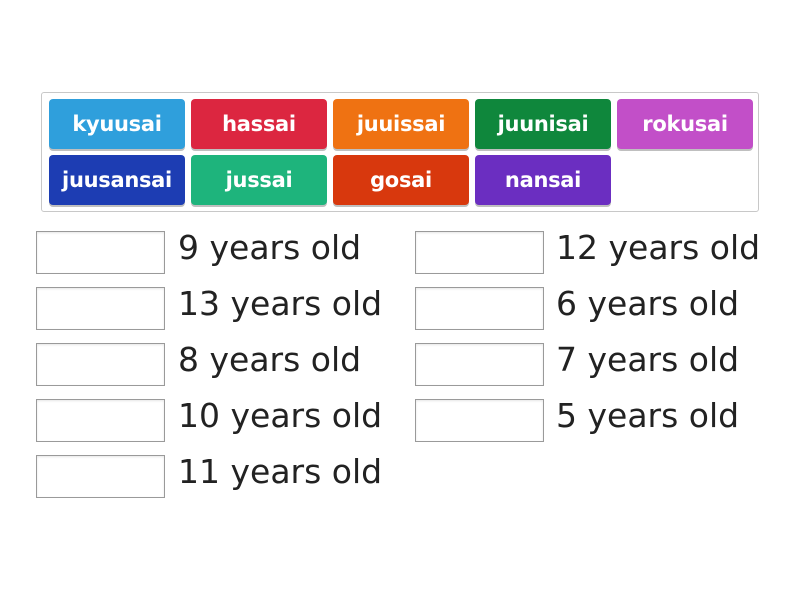 Image resolution: width=800 pixels, height=600 pixels. I want to click on target-label: 6 years old, so click(648, 303).